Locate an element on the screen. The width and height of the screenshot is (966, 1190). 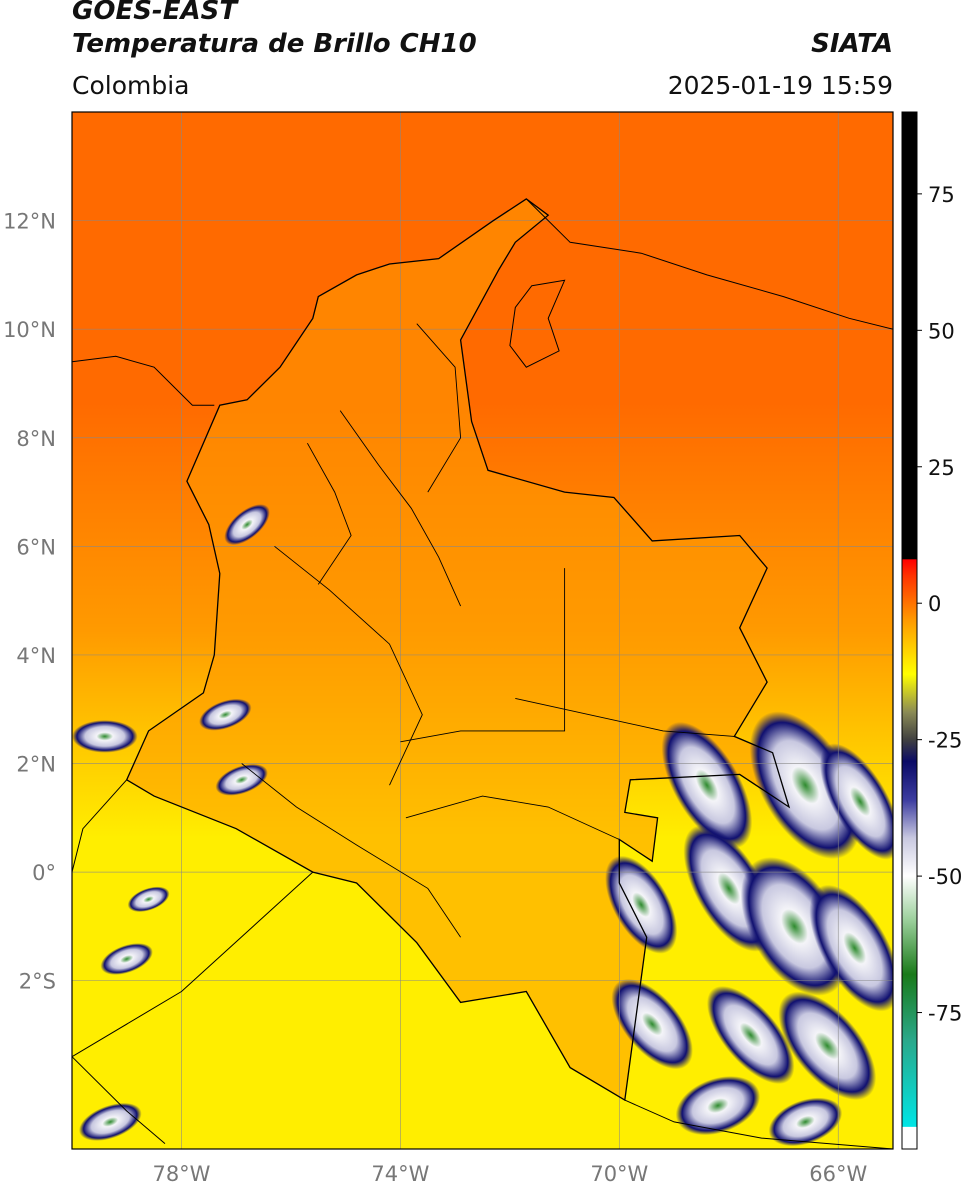
region-subtitle: Colombia is located at coordinates (131, 85).